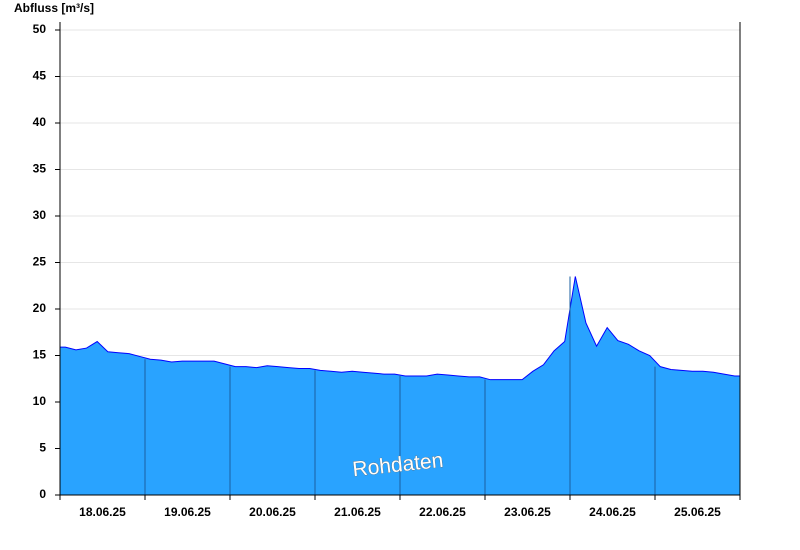 The image size is (800, 550). What do you see at coordinates (40, 401) in the screenshot?
I see `y-tick-label: 10` at bounding box center [40, 401].